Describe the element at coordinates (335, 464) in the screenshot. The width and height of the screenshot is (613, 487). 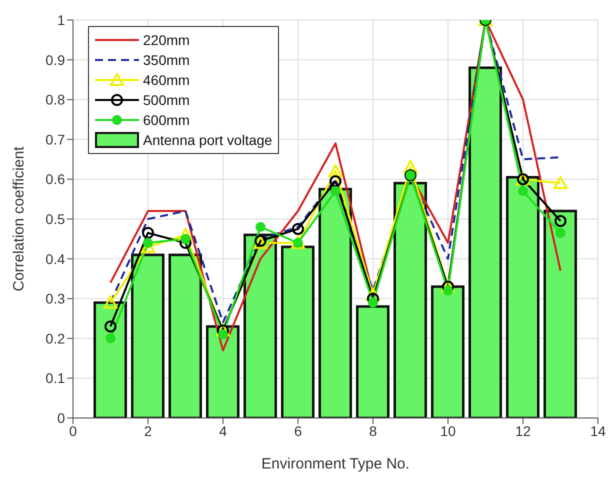
I see `x-axis-title: Environment Type No.` at that location.